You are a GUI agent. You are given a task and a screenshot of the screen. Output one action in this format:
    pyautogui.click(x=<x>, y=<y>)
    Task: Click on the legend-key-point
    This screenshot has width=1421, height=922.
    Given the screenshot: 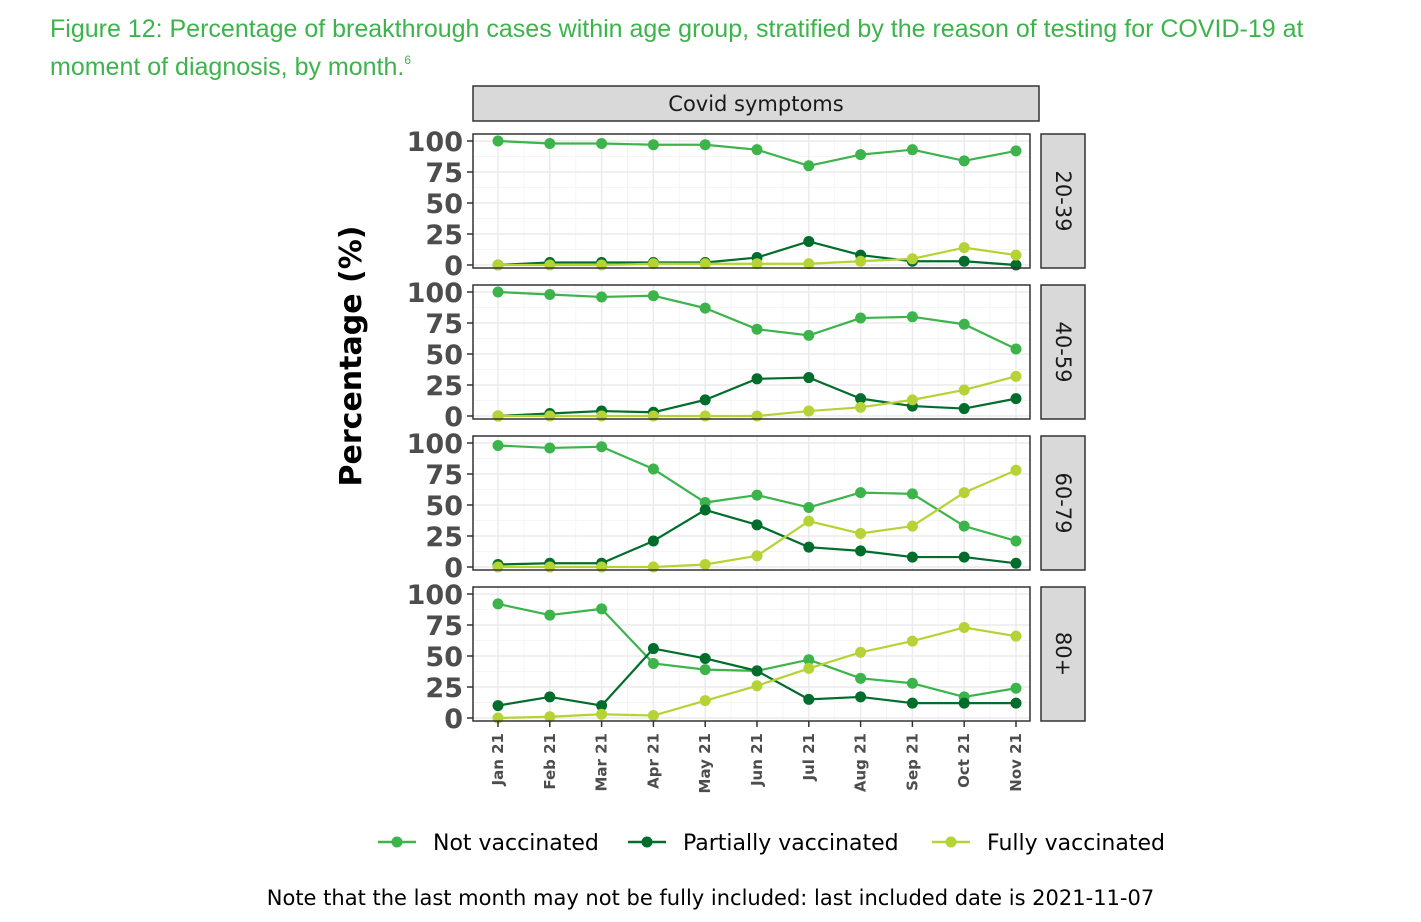 What is the action you would take?
    pyautogui.click(x=397, y=842)
    